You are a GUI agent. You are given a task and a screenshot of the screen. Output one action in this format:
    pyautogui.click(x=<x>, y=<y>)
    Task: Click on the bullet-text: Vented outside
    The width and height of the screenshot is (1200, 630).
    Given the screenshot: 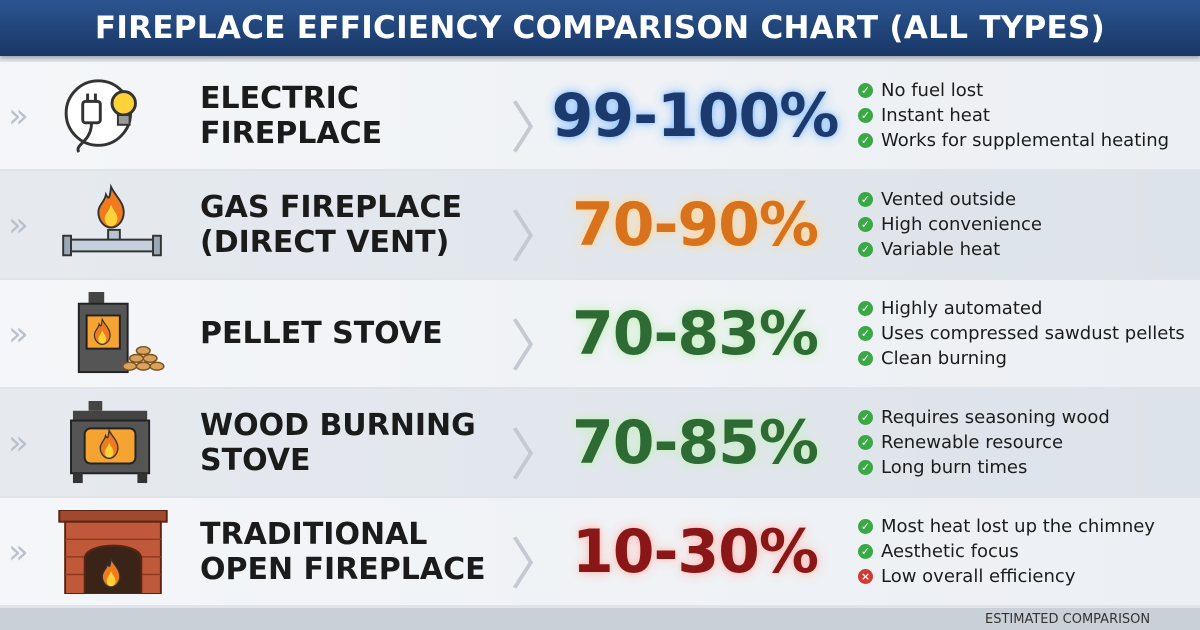 What is the action you would take?
    pyautogui.click(x=949, y=199)
    